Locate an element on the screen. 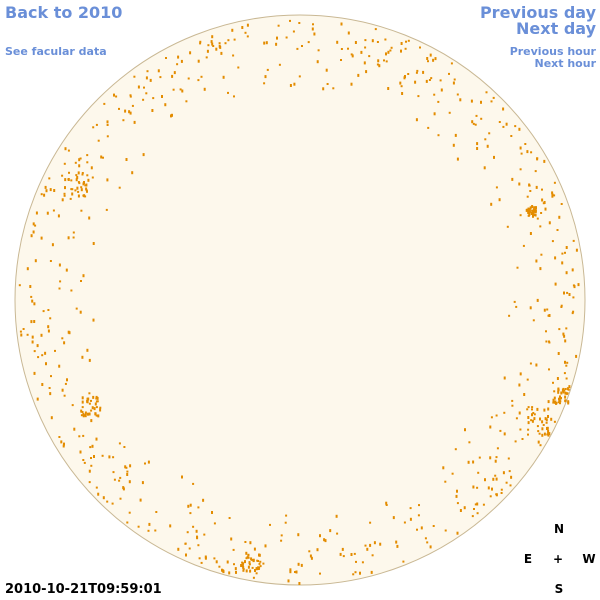 This screenshot has width=600, height=600. previous-day-link: Previous day is located at coordinates (537, 12).